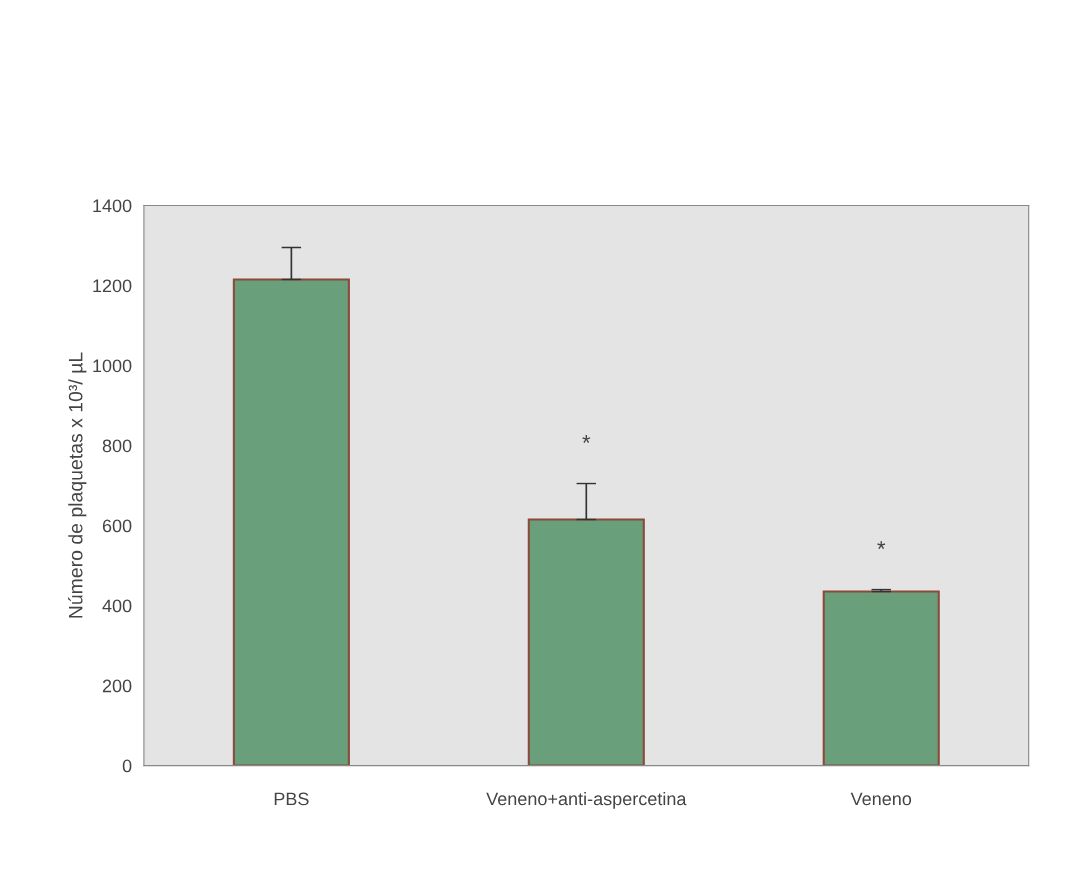  What do you see at coordinates (117, 446) in the screenshot?
I see `y-tick-label: 800` at bounding box center [117, 446].